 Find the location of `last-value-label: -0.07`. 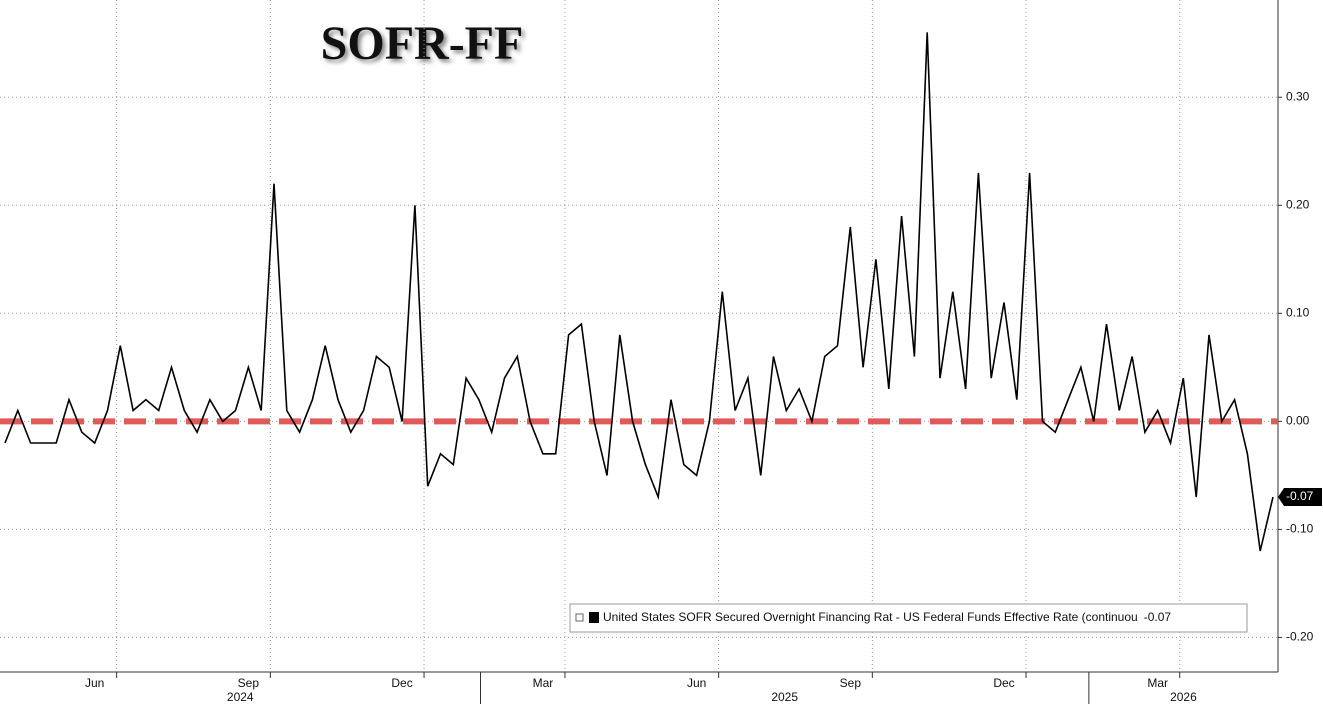

last-value-label: -0.07 is located at coordinates (1300, 496).